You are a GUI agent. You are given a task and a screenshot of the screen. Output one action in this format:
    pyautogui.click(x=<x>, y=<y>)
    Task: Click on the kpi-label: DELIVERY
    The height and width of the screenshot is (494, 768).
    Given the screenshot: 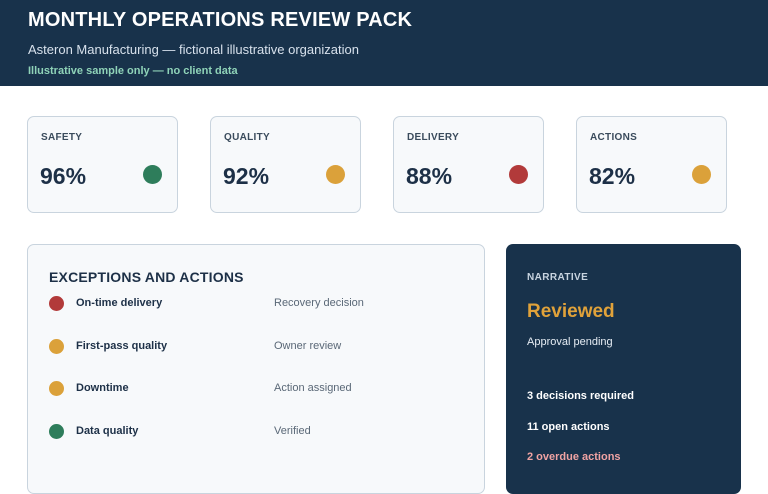 What is the action you would take?
    pyautogui.click(x=433, y=137)
    